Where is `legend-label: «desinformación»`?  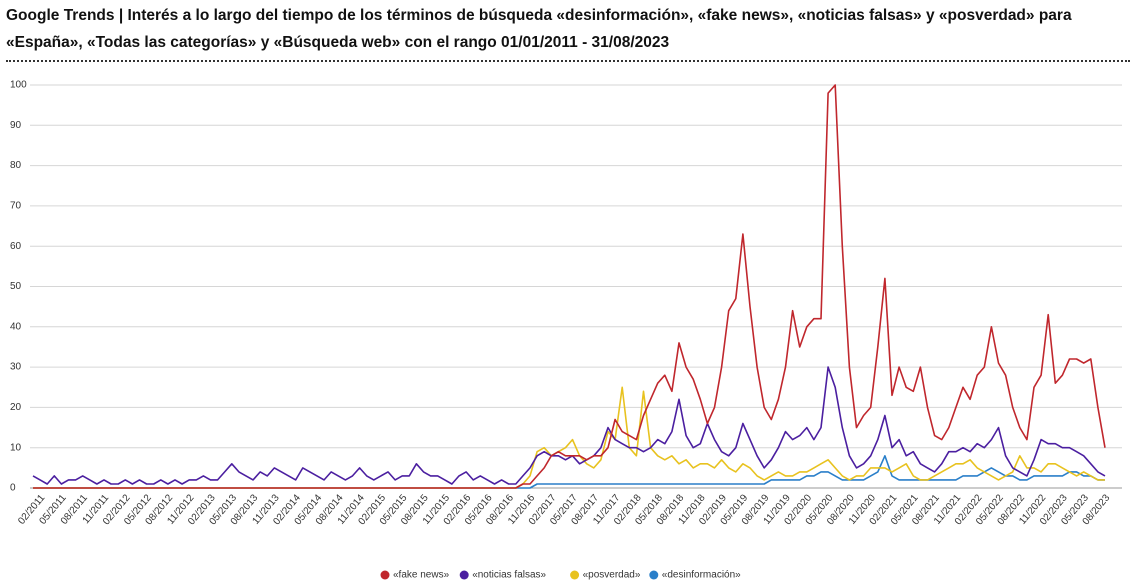
legend-label: «desinformación» is located at coordinates (701, 575).